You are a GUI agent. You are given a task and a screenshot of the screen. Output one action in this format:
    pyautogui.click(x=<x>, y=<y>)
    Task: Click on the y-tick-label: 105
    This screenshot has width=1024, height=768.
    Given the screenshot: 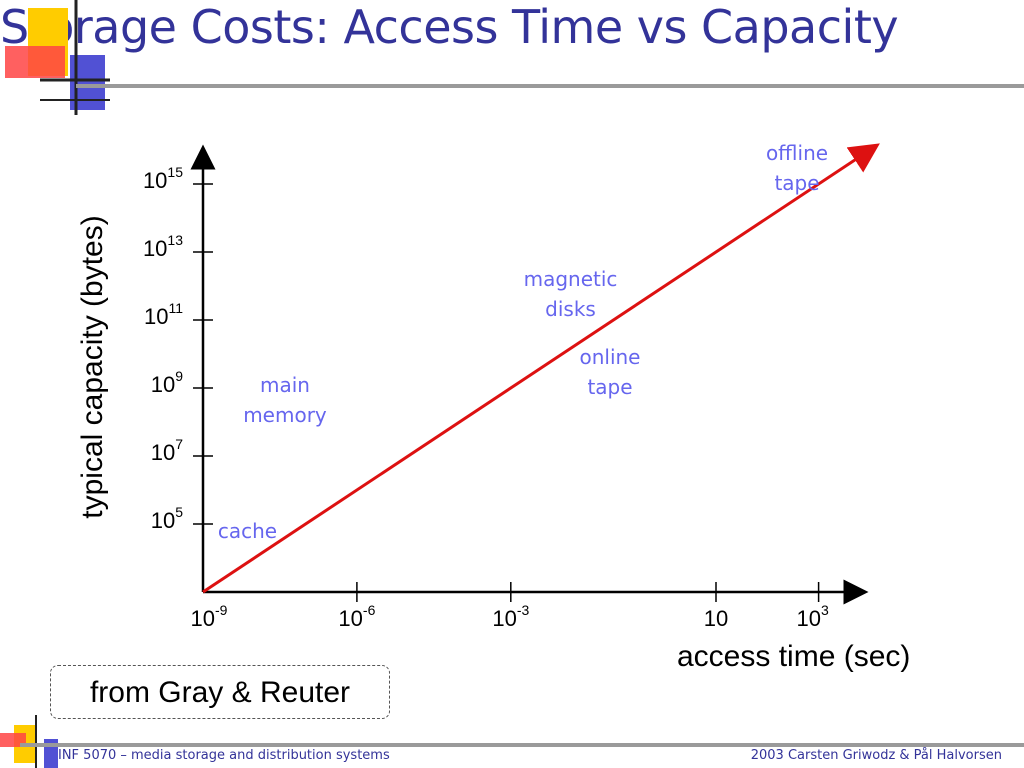 What is the action you would take?
    pyautogui.click(x=148, y=519)
    